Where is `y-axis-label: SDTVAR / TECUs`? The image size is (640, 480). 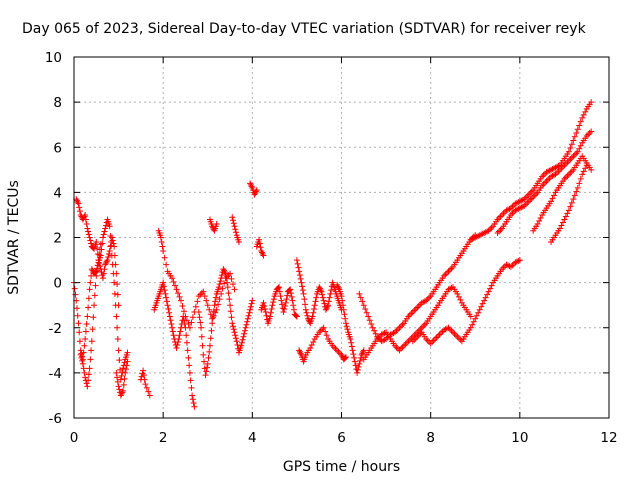 y-axis-label: SDTVAR / TECUs is located at coordinates (14, 237).